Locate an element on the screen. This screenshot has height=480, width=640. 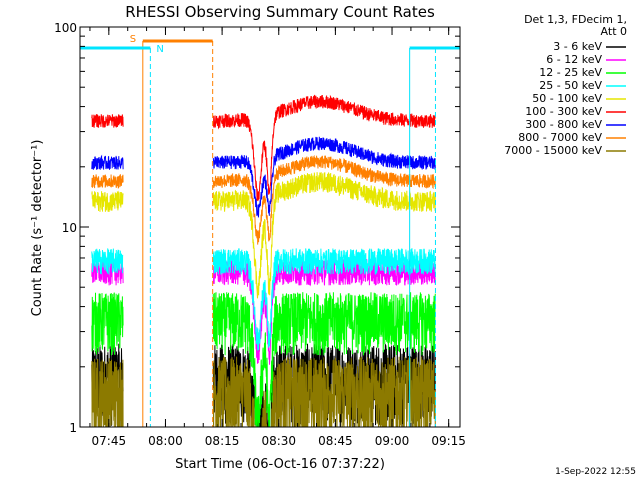
x-tick-label: 09:15 is located at coordinates (448, 441).